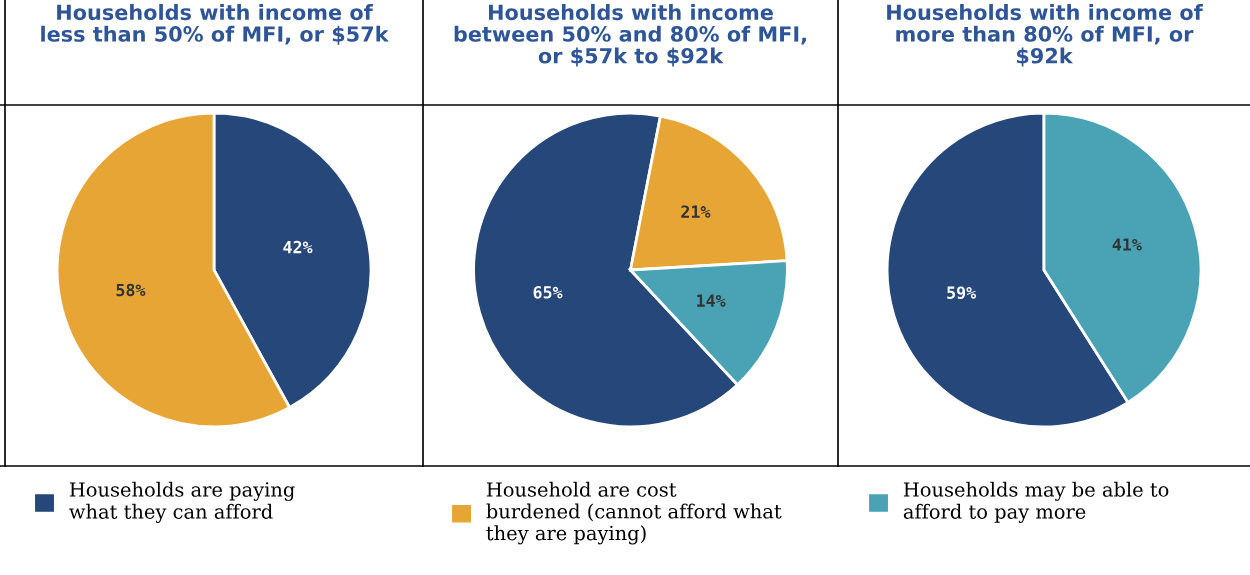 This screenshot has height=575, width=1250. What do you see at coordinates (1045, 35) in the screenshot?
I see `chart-title: Households with income of more than 80% of MFI, or $92k` at bounding box center [1045, 35].